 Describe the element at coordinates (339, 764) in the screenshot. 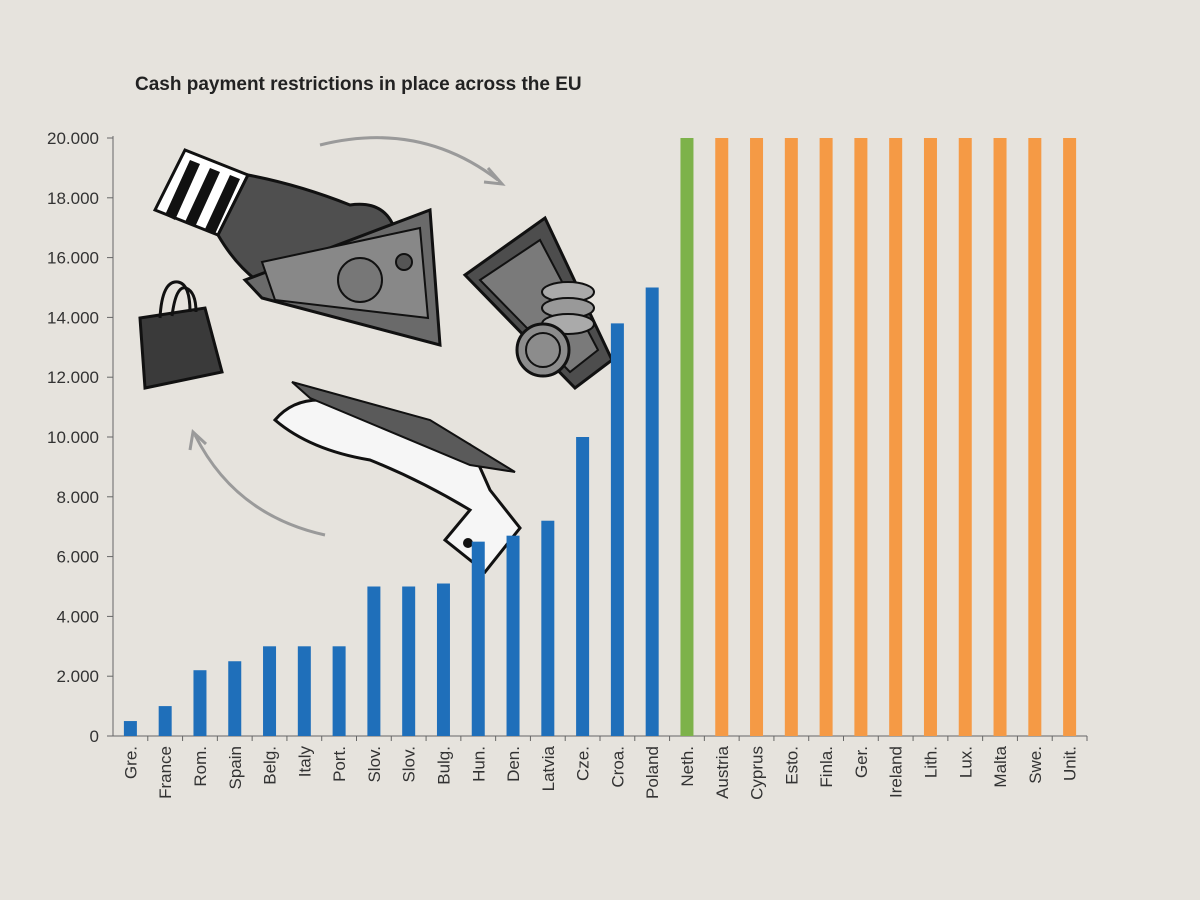

I see `x-tick-label: Port.` at that location.